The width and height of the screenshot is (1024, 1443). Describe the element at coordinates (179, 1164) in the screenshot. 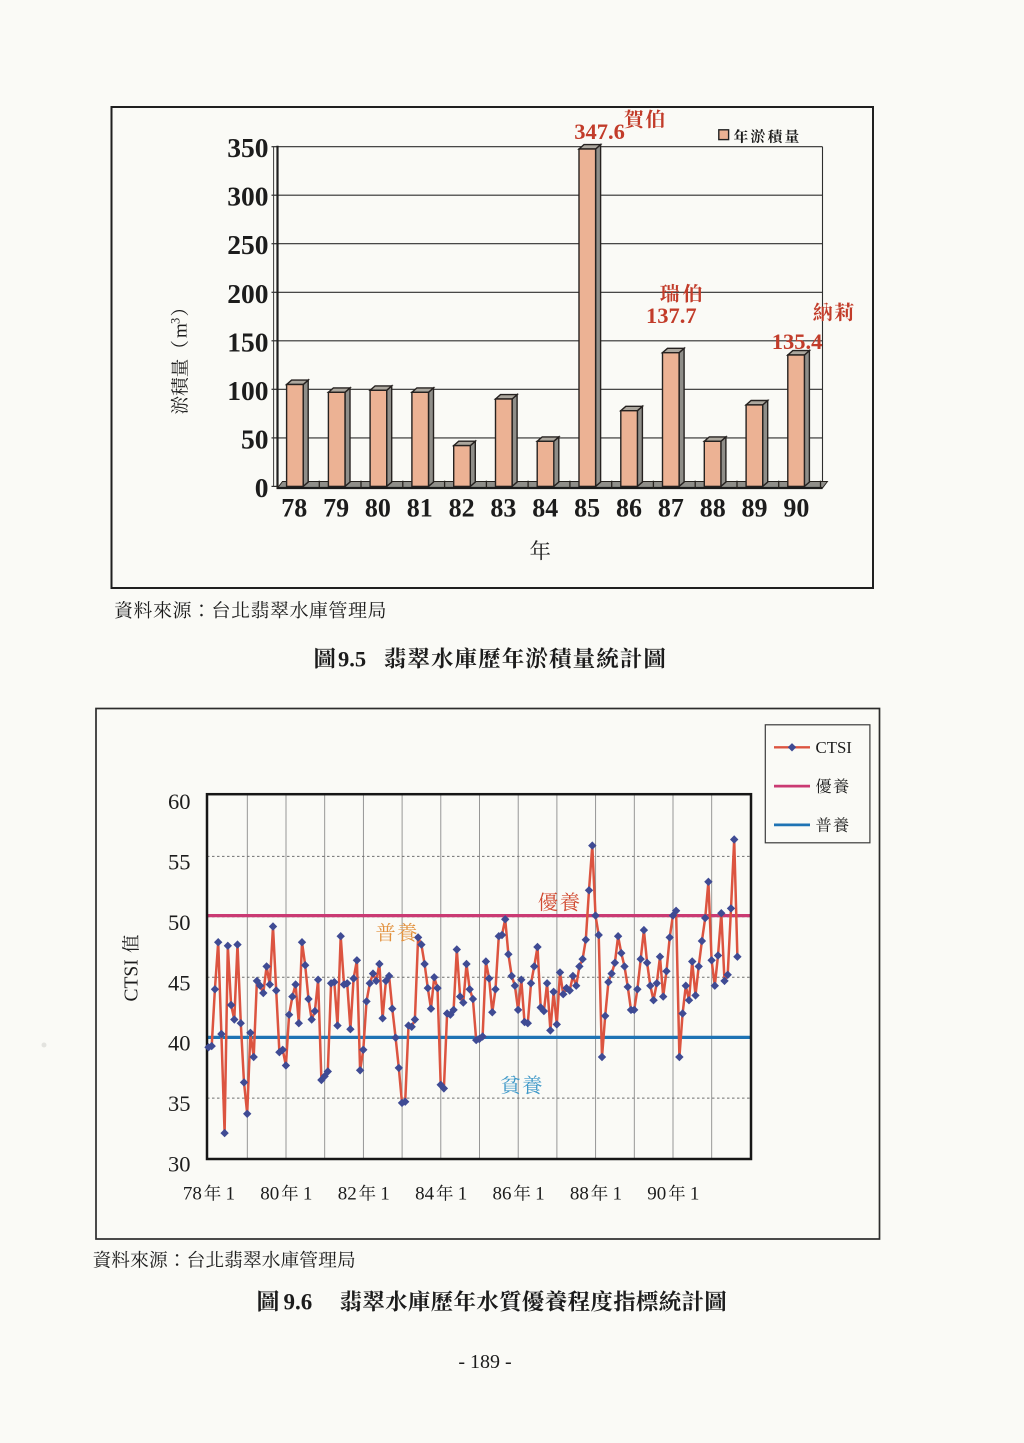

I see `svg-text: 30` at that location.